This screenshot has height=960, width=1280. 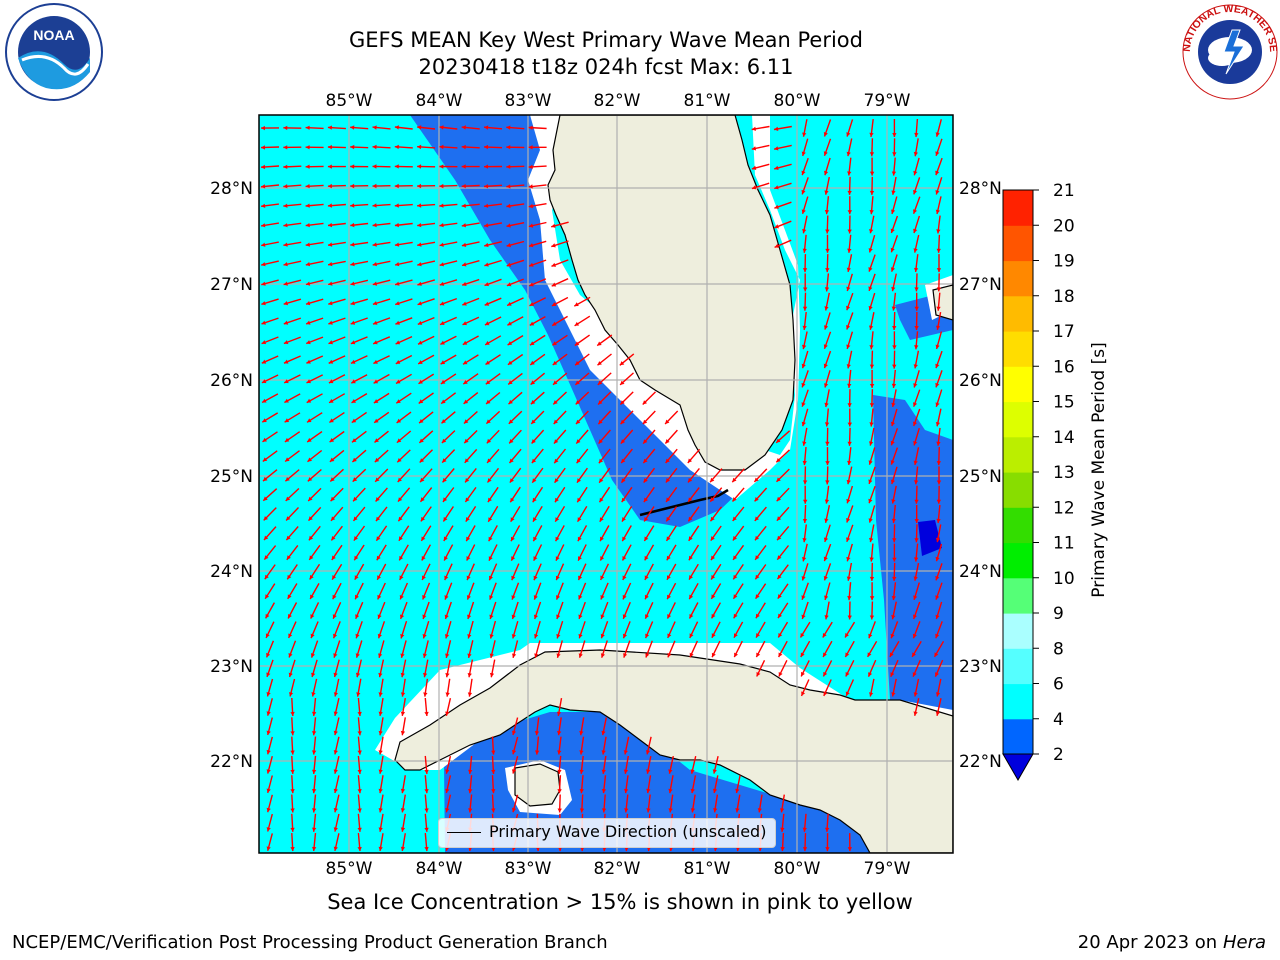 I want to click on colorbar-tick-label: 17, so click(x=1064, y=332).